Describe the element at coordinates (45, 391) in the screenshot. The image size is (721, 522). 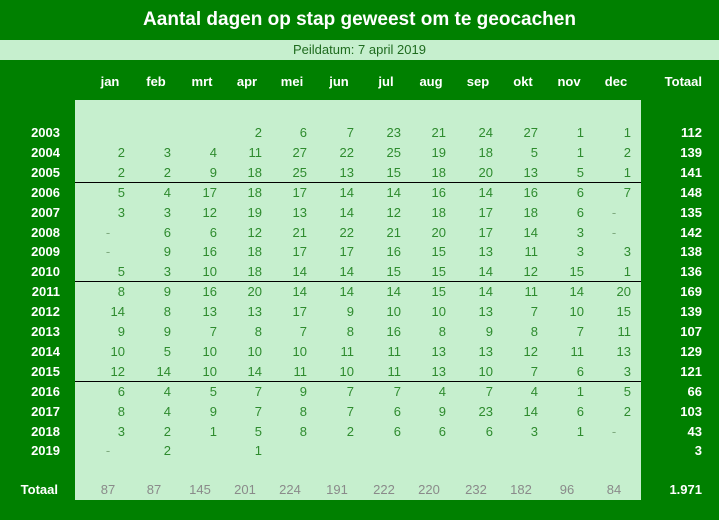
I see `row-year: 2016` at that location.